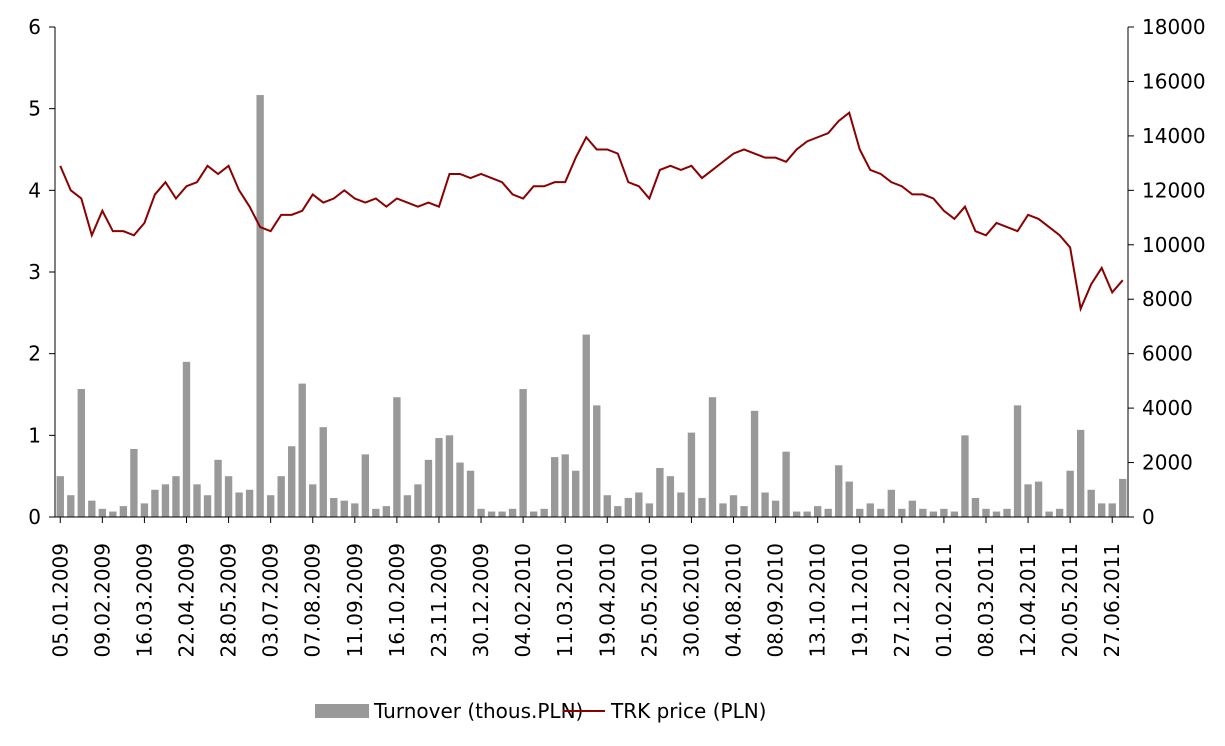 Image resolution: width=1225 pixels, height=746 pixels. What do you see at coordinates (649, 600) in the screenshot?
I see `x-tick-label: 25.05.2010` at bounding box center [649, 600].